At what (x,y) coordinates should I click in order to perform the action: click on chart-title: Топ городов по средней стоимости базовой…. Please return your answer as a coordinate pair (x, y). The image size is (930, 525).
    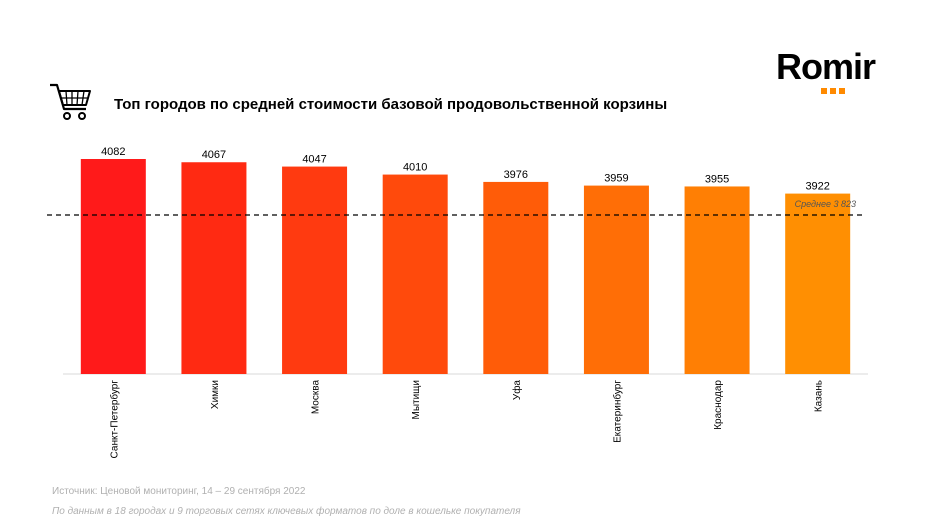
    Looking at the image, I should click on (391, 104).